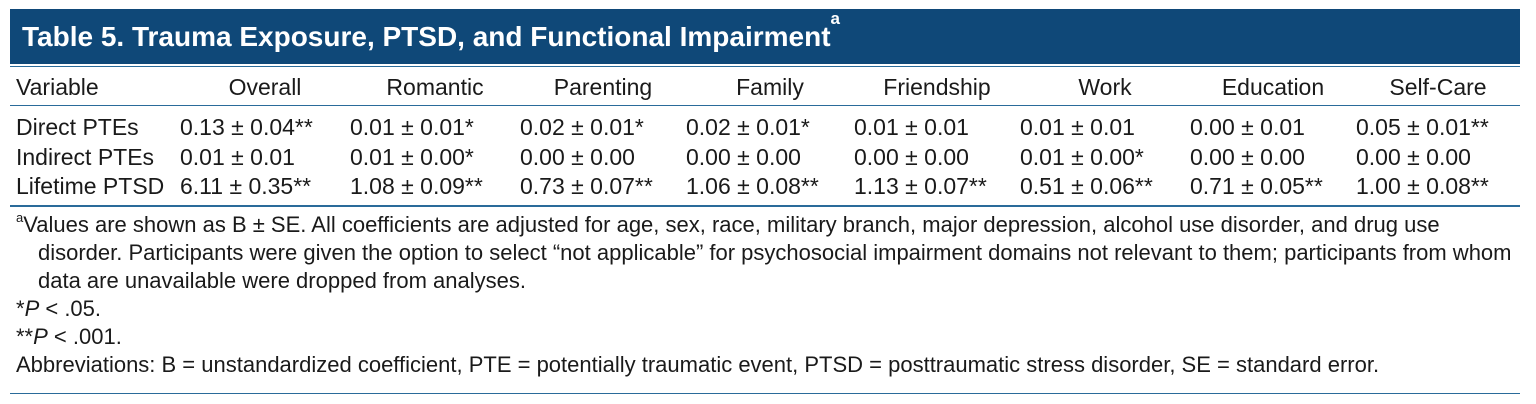  Describe the element at coordinates (586, 186) in the screenshot. I see `table-cell: 0.73 ± 0.07**` at that location.